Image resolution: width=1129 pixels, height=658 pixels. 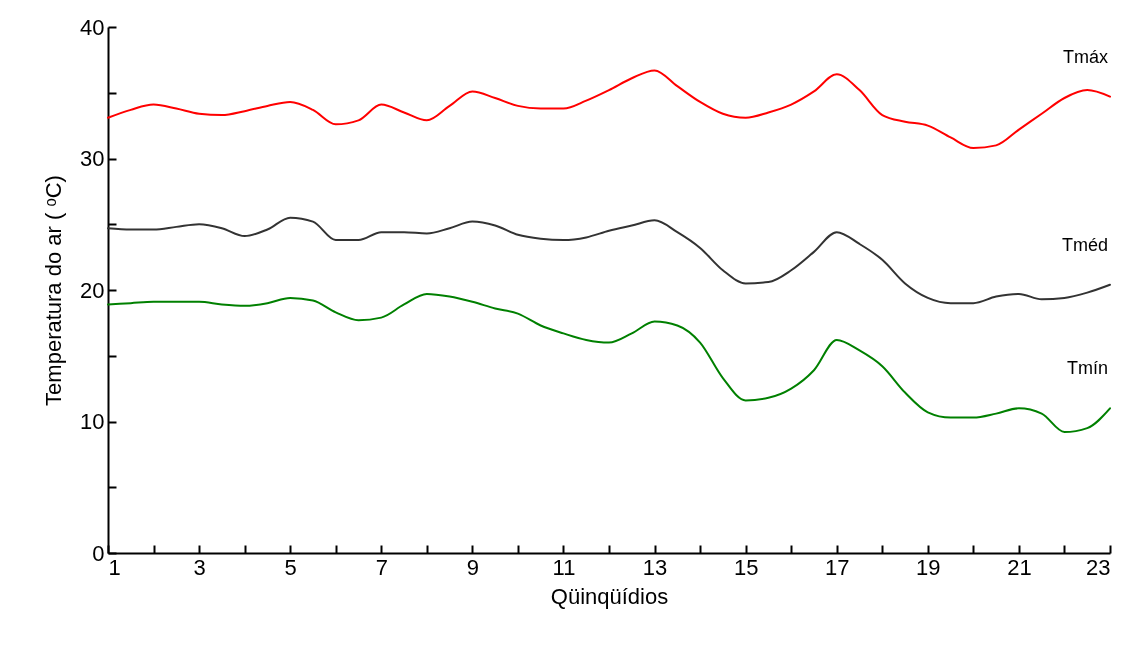 What do you see at coordinates (381, 567) in the screenshot?
I see `x-tick-label: 7` at bounding box center [381, 567].